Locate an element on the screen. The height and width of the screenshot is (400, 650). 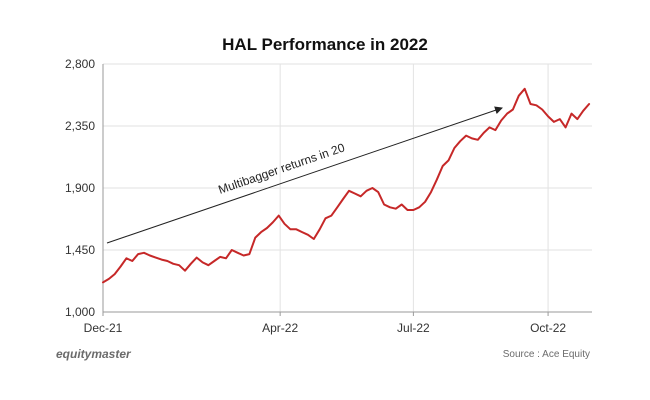
x-tick-label: Apr-22 is located at coordinates (280, 328).